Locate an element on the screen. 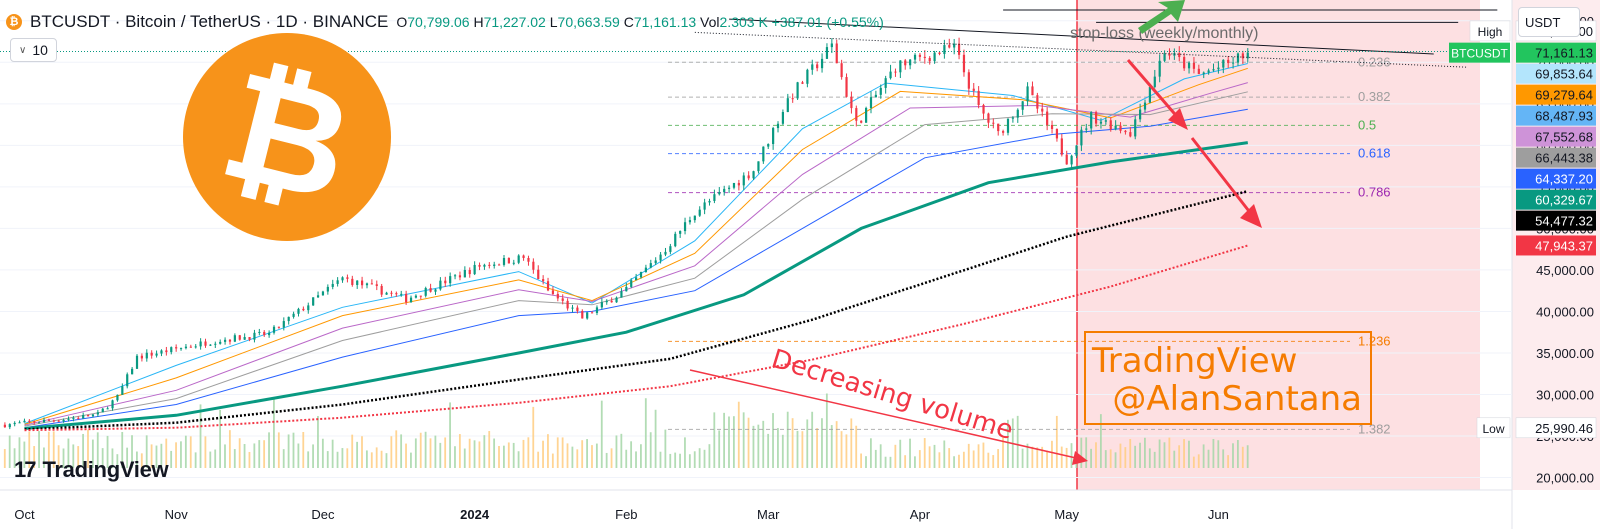 The width and height of the screenshot is (1600, 529). tradingview-logo: 17 TradingView is located at coordinates (91, 470).